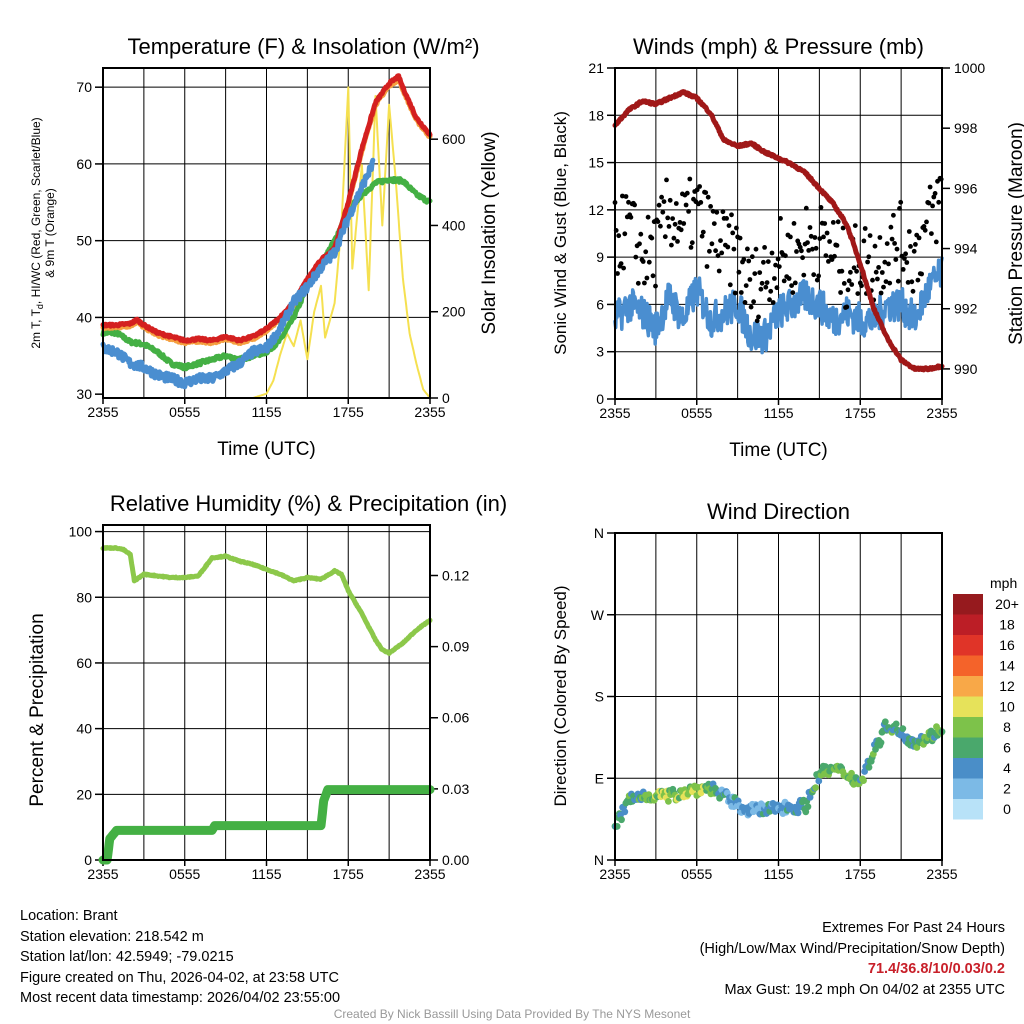 Image resolution: width=1024 pixels, height=1024 pixels. I want to click on legend-label: 20+, so click(1007, 604).